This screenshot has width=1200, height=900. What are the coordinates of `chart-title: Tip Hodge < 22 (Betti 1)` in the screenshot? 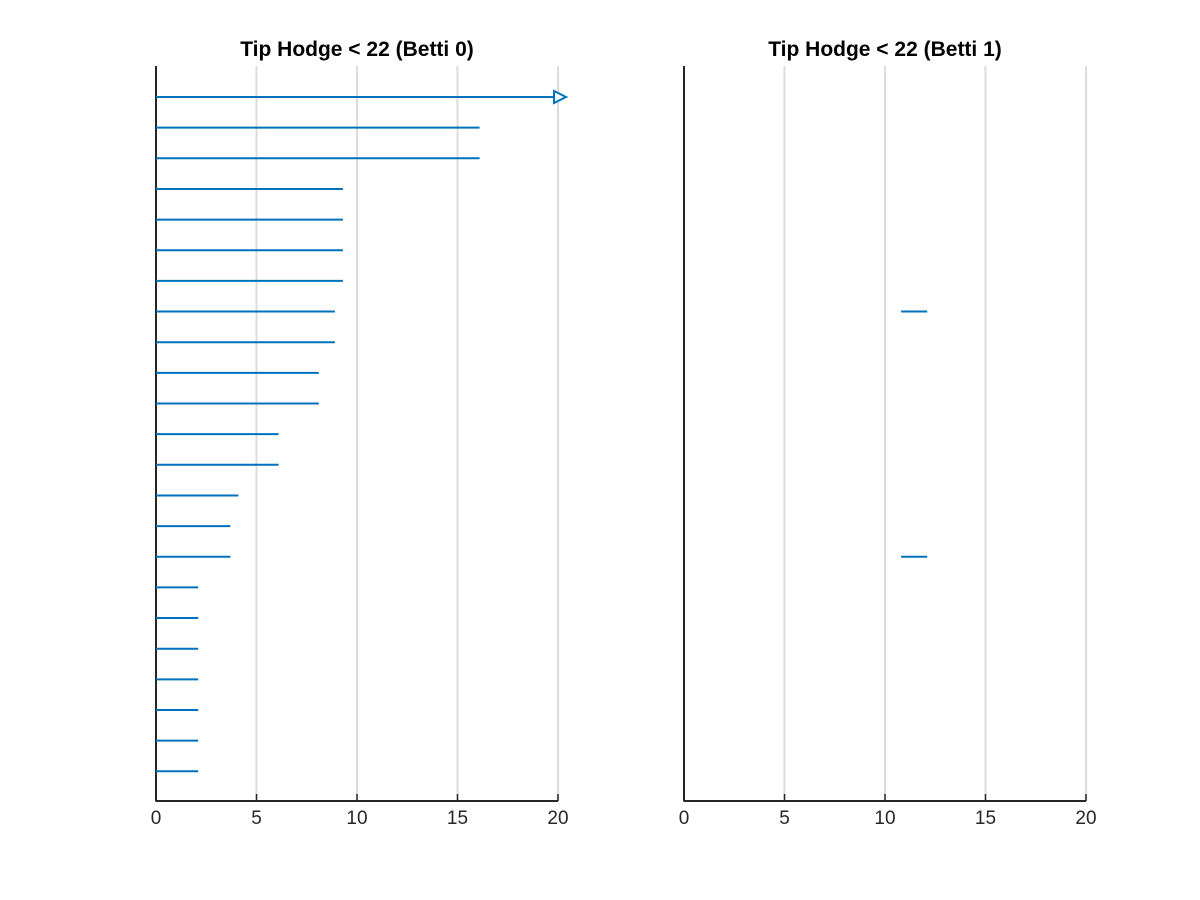 It's located at (885, 49).